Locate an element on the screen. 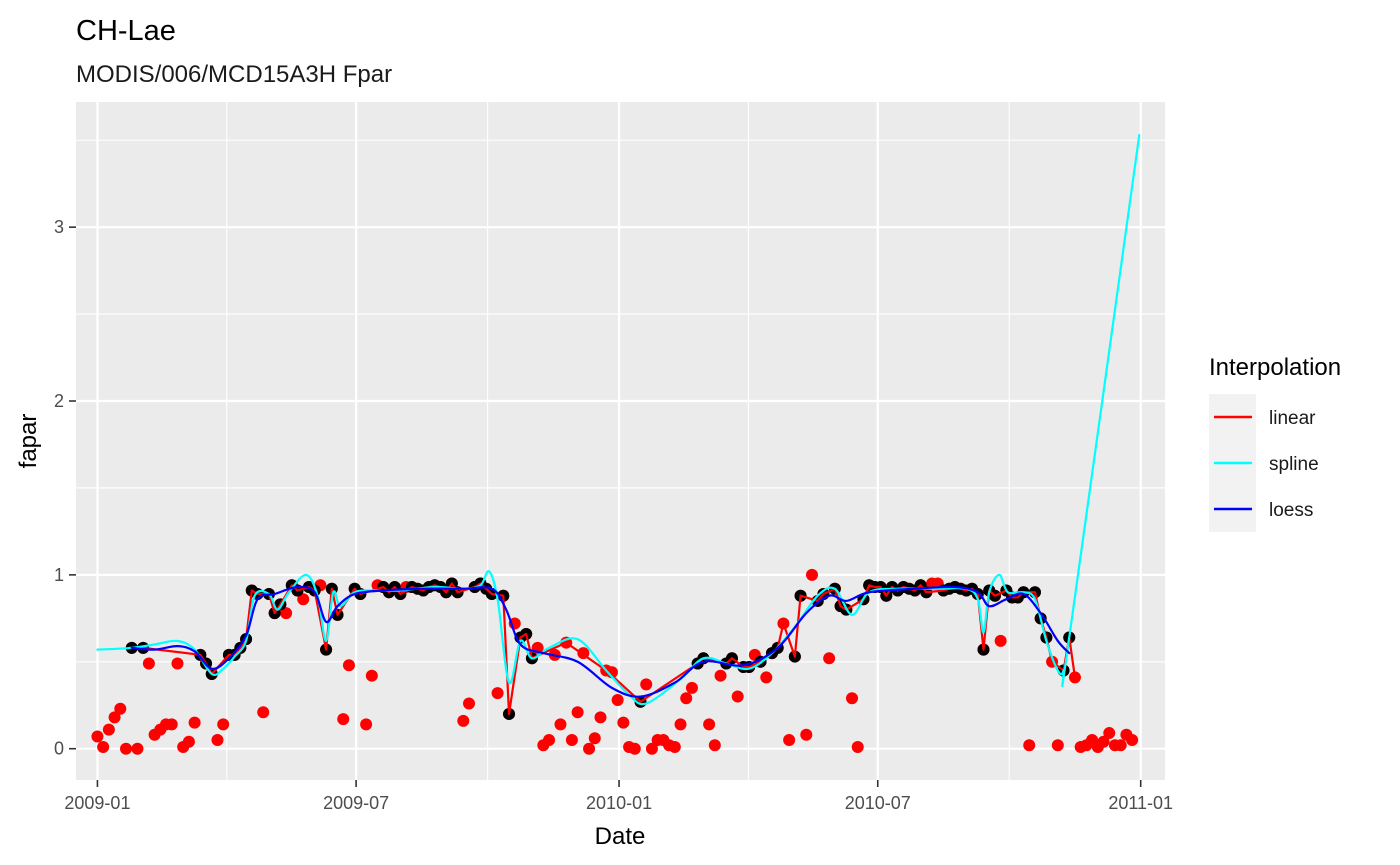 The width and height of the screenshot is (1400, 865). x-tick-label: 2010-01 is located at coordinates (619, 803).